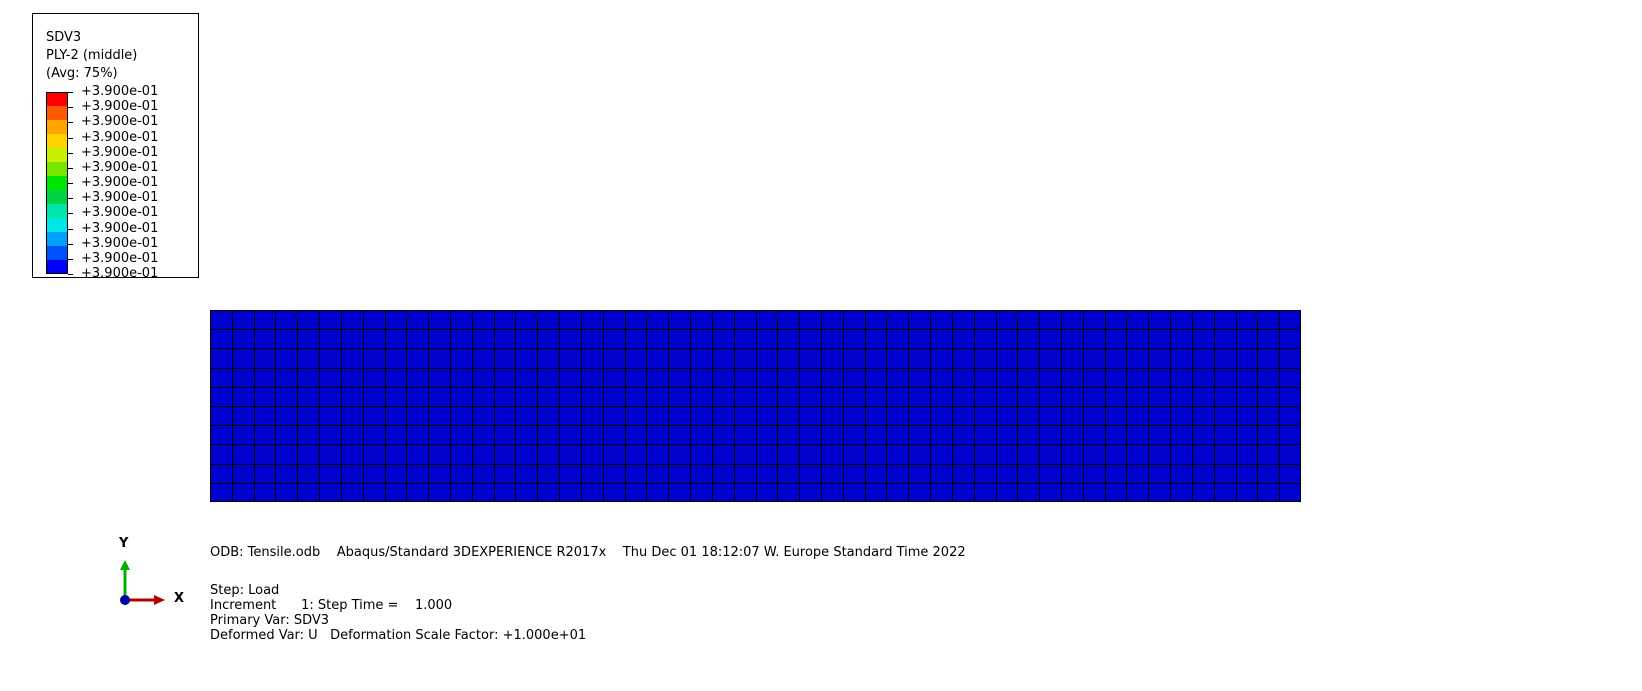  I want to click on triad-axes-icon, so click(142, 582).